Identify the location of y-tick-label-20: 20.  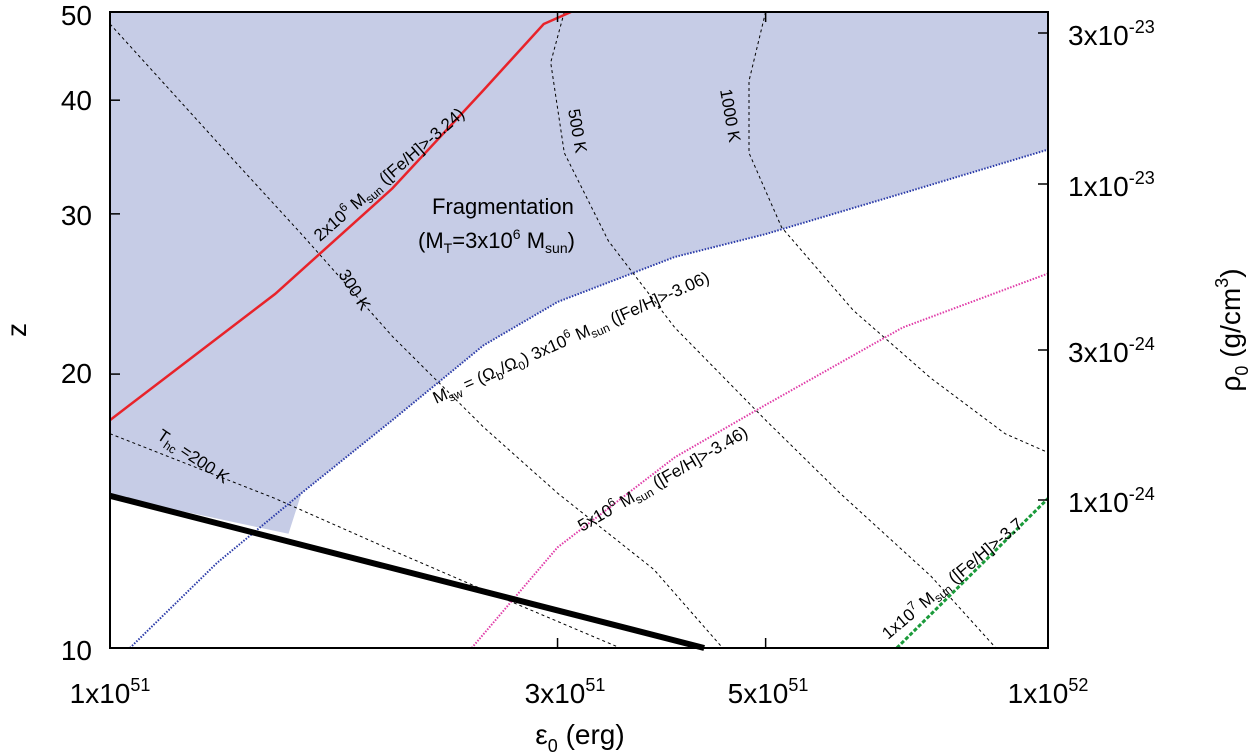
(76, 373).